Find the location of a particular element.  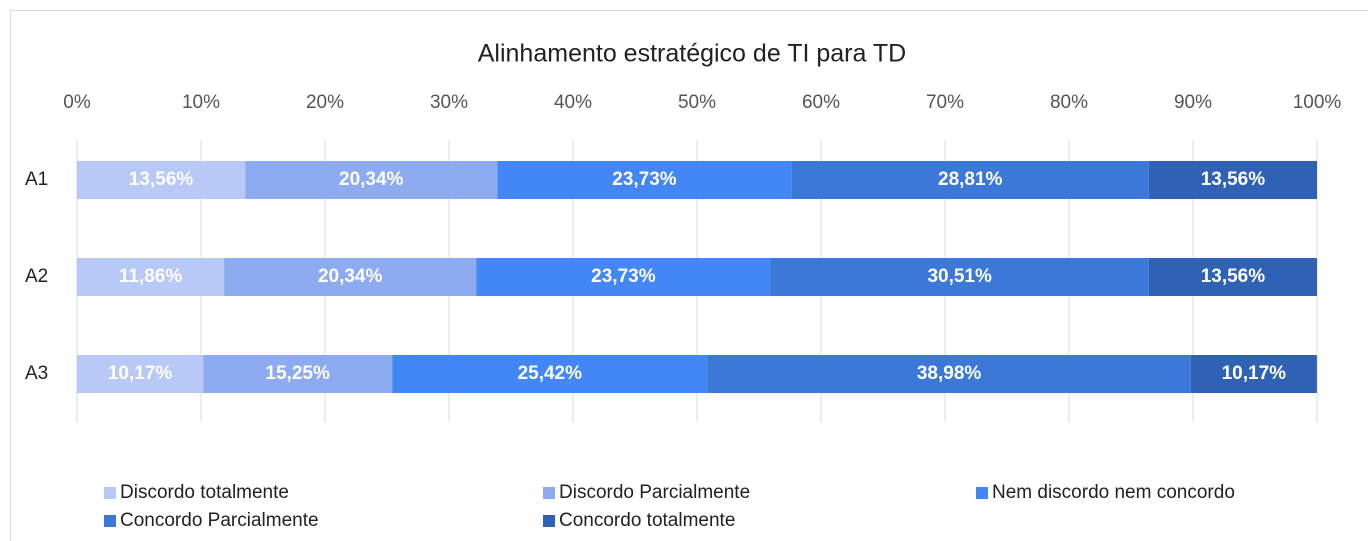

data-label: 38,98% is located at coordinates (949, 373).